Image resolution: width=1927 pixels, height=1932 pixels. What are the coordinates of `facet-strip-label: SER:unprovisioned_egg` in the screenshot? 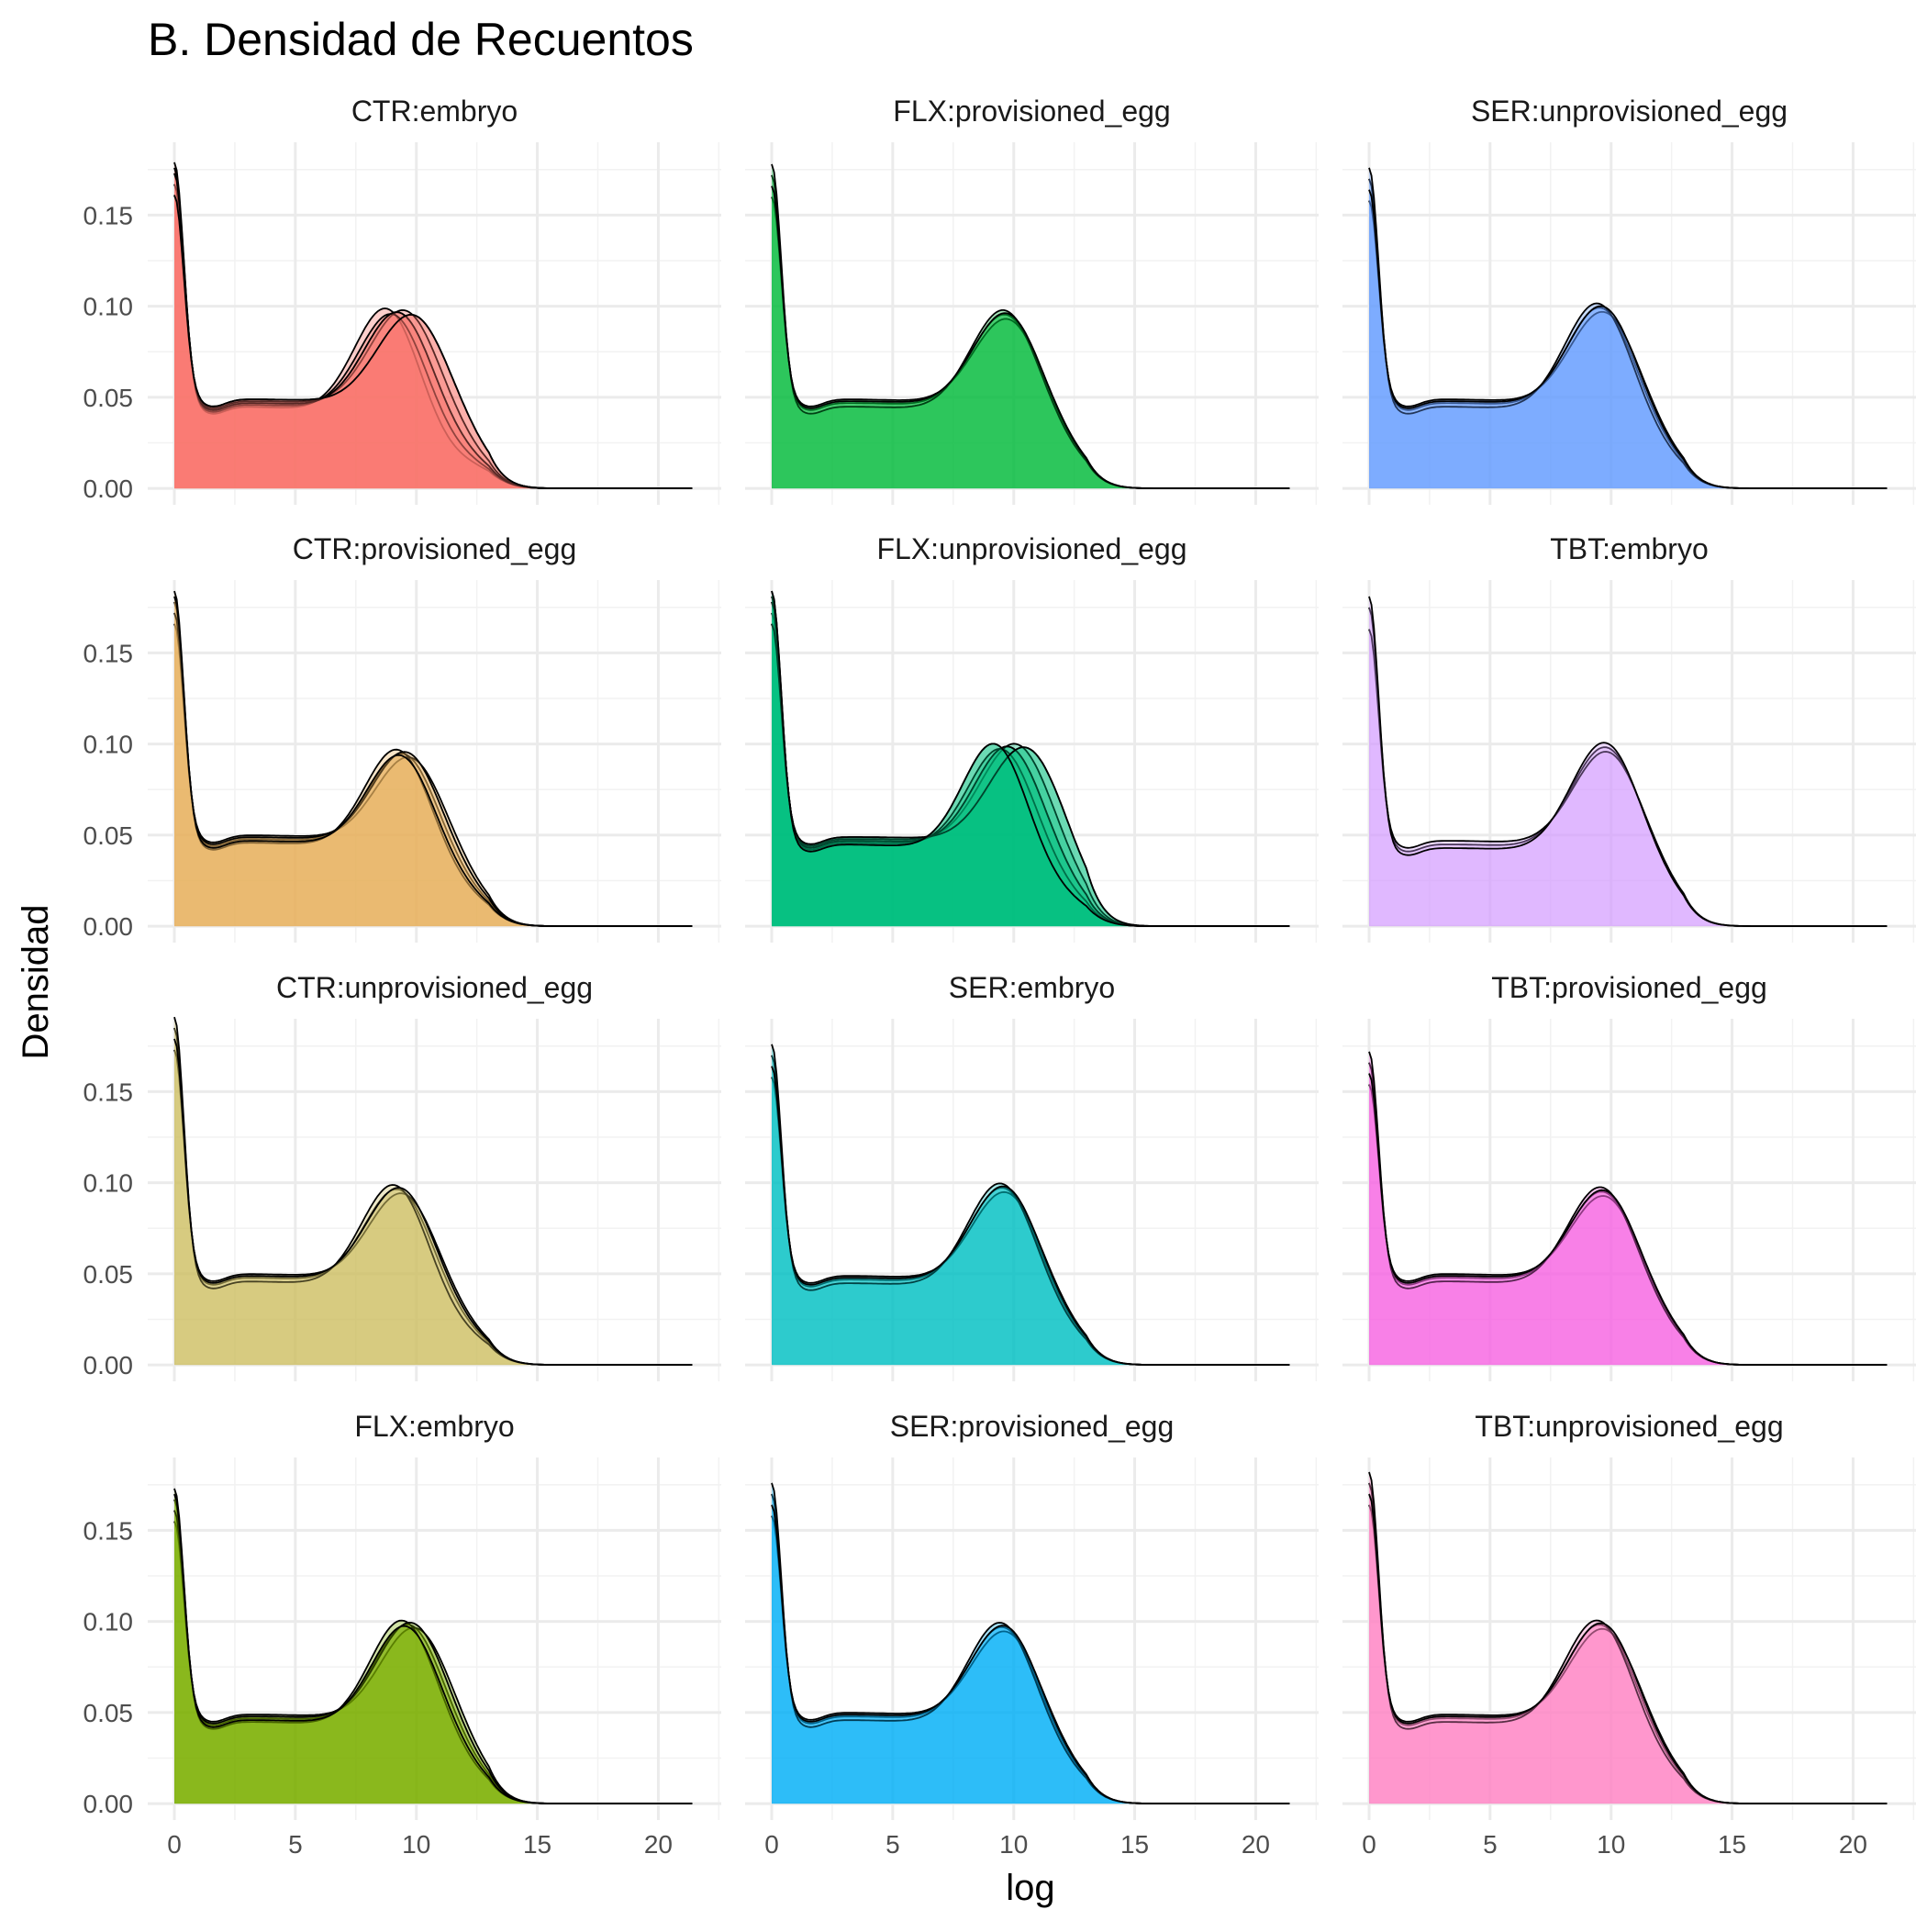 It's located at (1629, 111).